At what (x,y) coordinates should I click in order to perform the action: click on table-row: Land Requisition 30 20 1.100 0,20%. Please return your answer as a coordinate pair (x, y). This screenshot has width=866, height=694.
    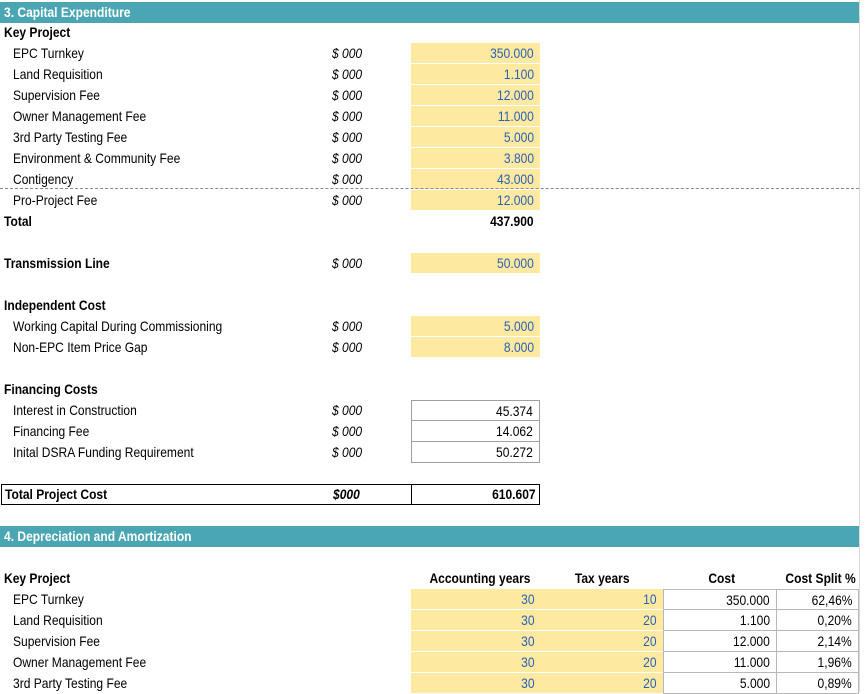
    Looking at the image, I should click on (433, 620).